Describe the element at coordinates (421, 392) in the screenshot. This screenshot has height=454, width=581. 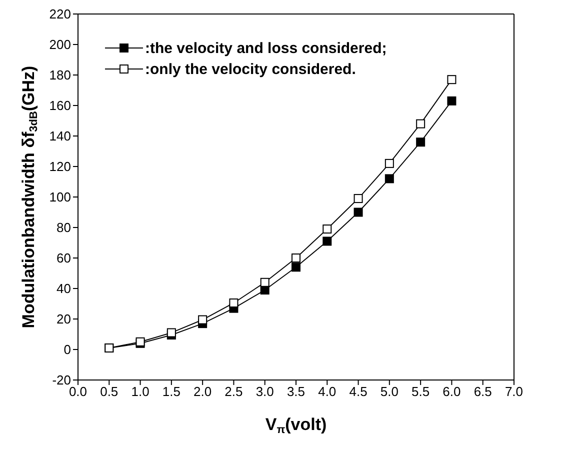
I see `x-tick-label: 5.5` at that location.